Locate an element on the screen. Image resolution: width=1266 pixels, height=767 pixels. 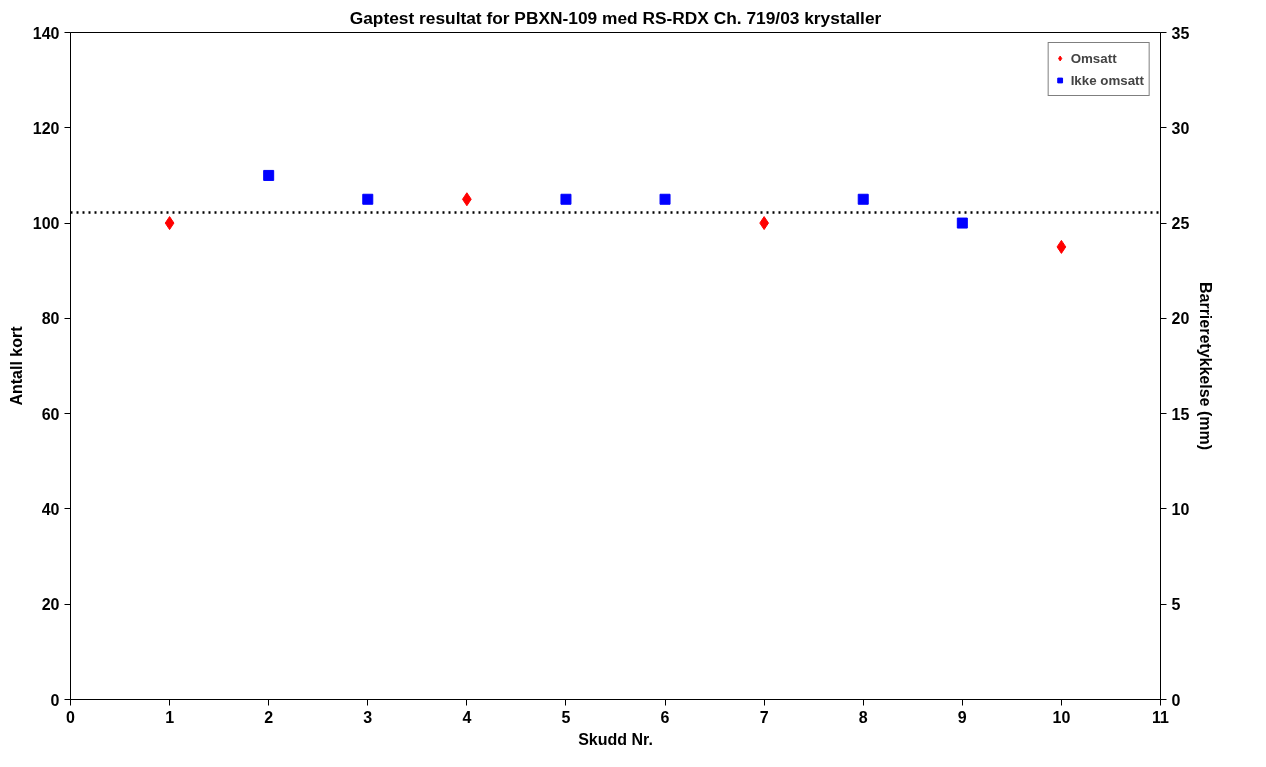
y-axis-title: Antall kort is located at coordinates (16, 365).